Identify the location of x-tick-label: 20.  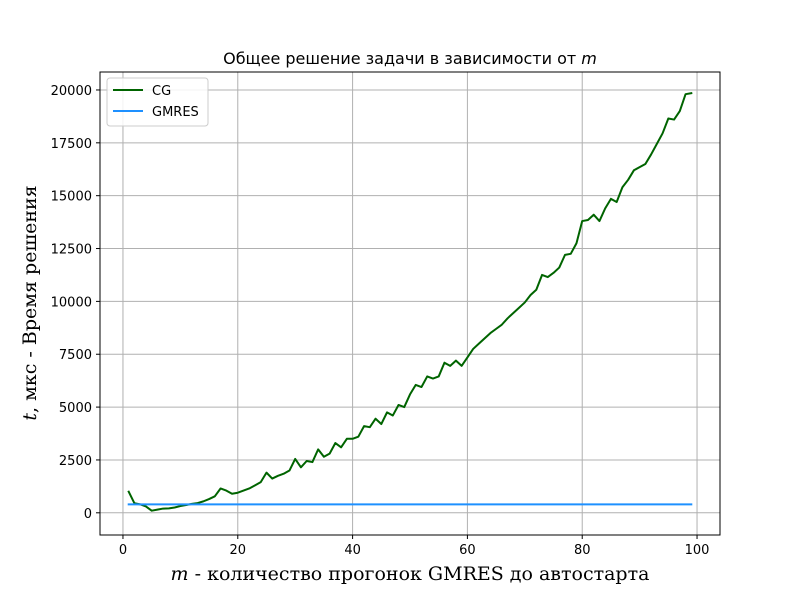
(238, 550).